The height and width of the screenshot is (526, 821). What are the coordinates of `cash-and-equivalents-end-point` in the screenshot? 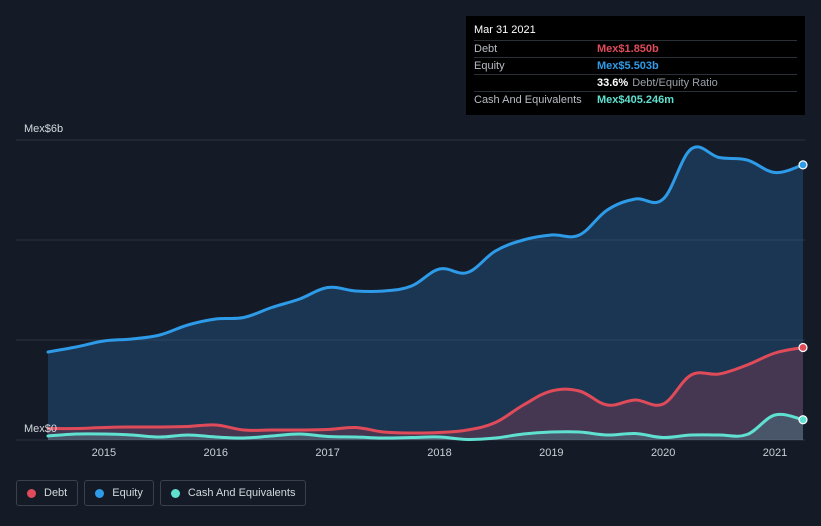 It's located at (803, 420).